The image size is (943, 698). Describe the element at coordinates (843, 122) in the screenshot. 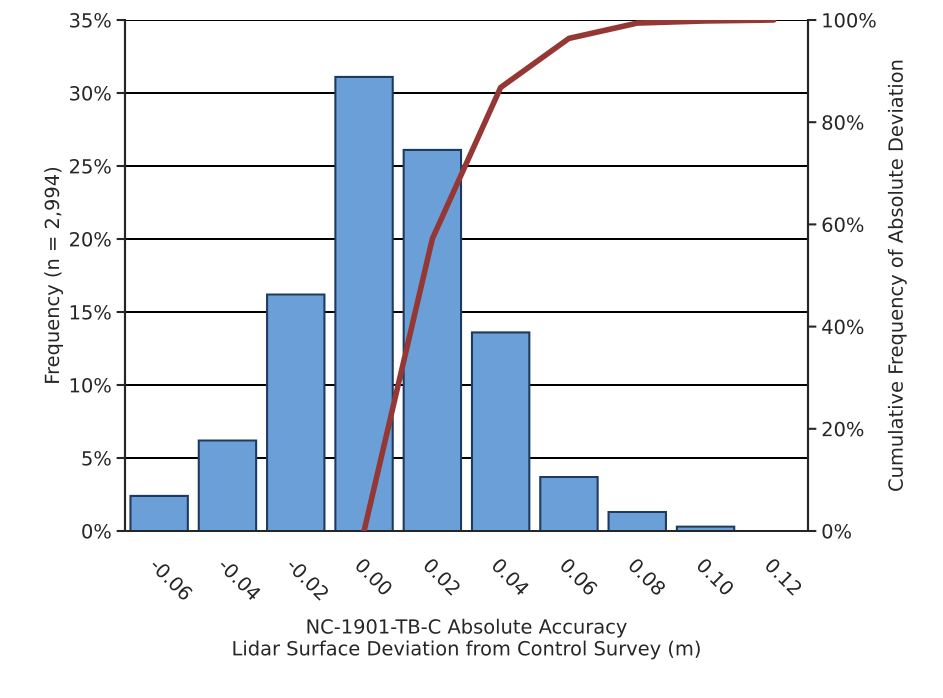

I see `y2-tick-label: 80%` at that location.